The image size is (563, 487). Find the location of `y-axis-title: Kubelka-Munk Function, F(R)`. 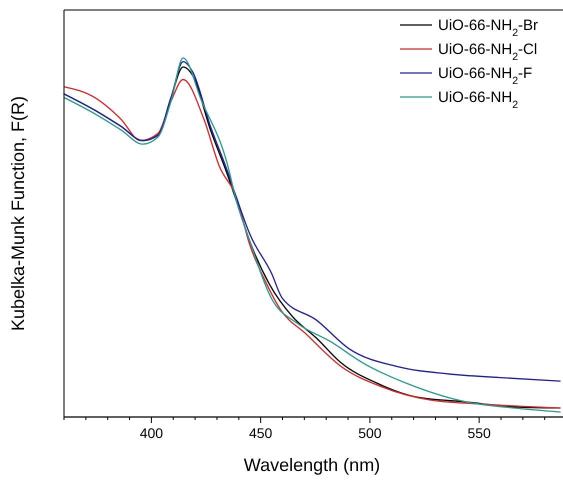

y-axis-title: Kubelka-Munk Function, F(R) is located at coordinates (18, 214).